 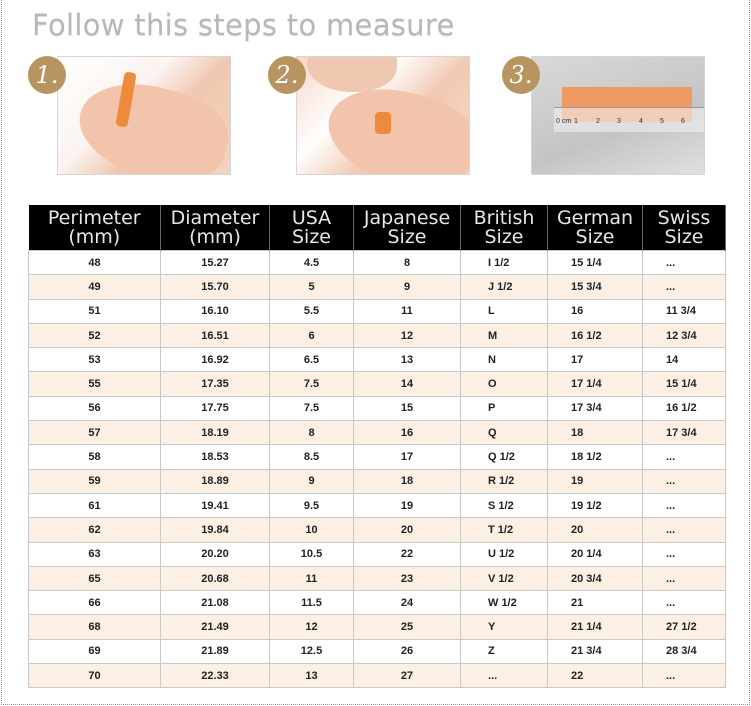 I want to click on table-row: 69 21.89 12.5 26 Z 21 3/4 28 3/4, so click(x=377, y=651).